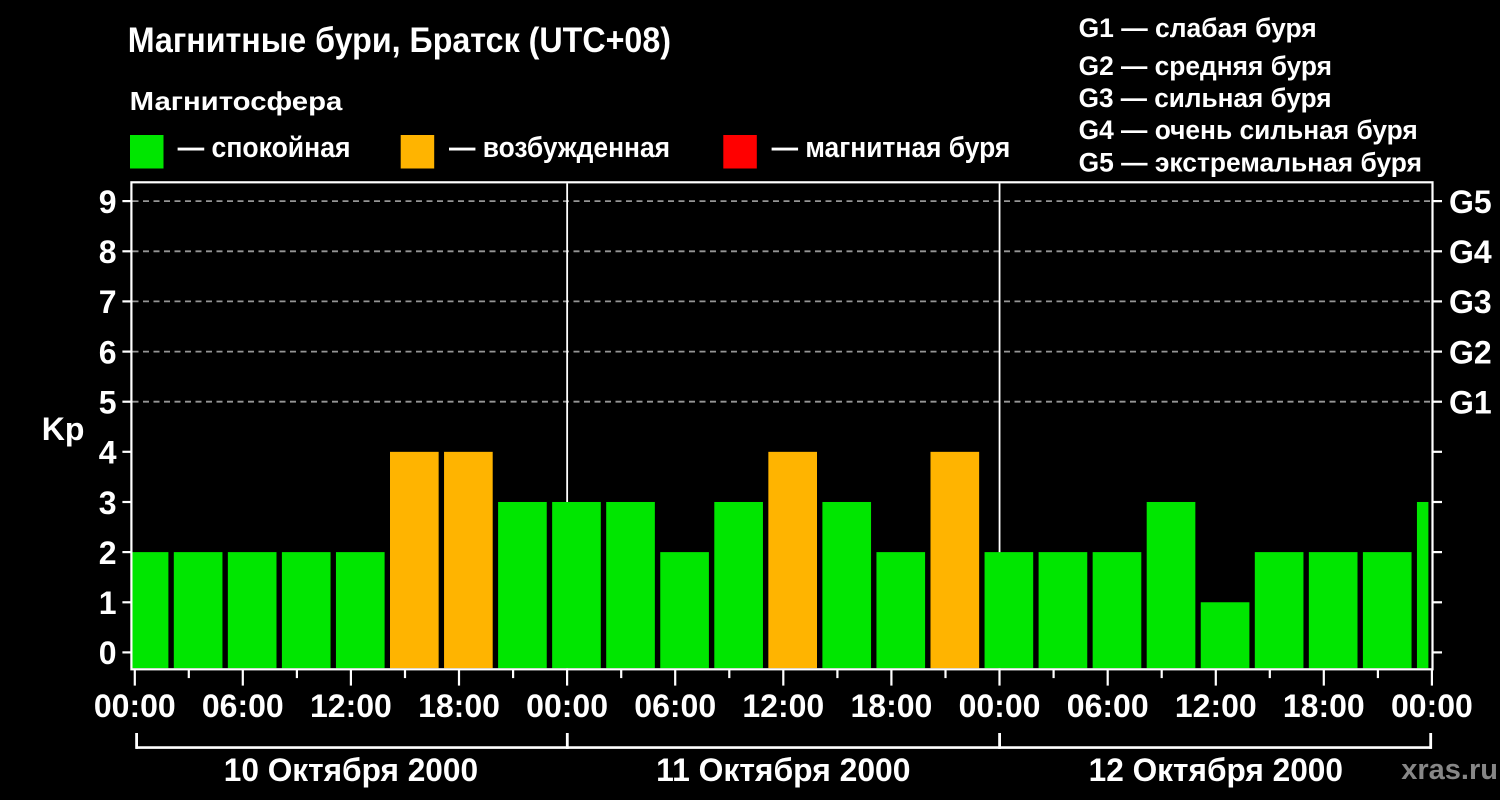 Image resolution: width=1500 pixels, height=800 pixels. Describe the element at coordinates (264, 148) in the screenshot. I see `svg-text: — спокойная` at that location.